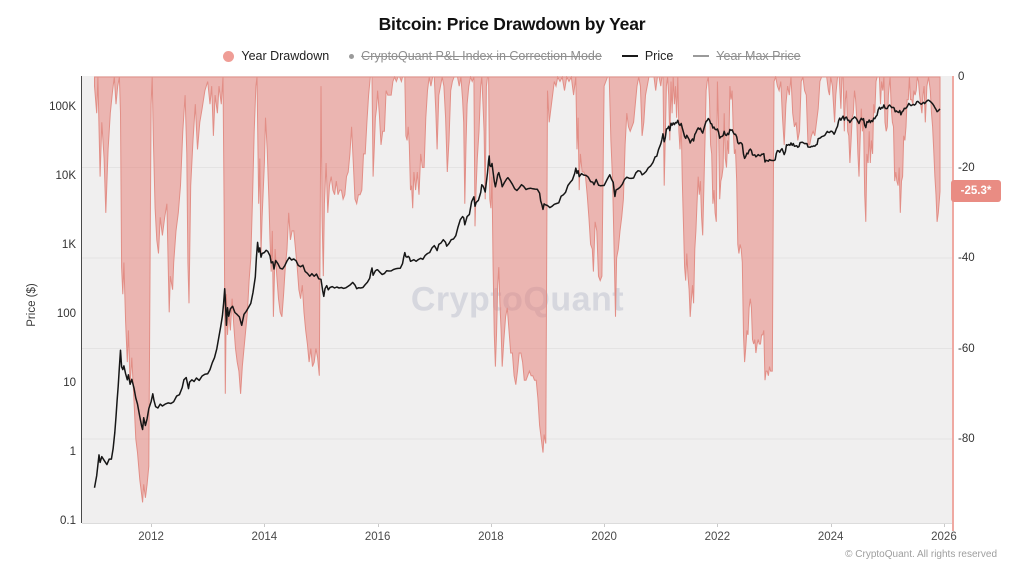 The height and width of the screenshot is (576, 1024). What do you see at coordinates (976, 191) in the screenshot?
I see `current-drawdown-badge: -25.3*` at bounding box center [976, 191].